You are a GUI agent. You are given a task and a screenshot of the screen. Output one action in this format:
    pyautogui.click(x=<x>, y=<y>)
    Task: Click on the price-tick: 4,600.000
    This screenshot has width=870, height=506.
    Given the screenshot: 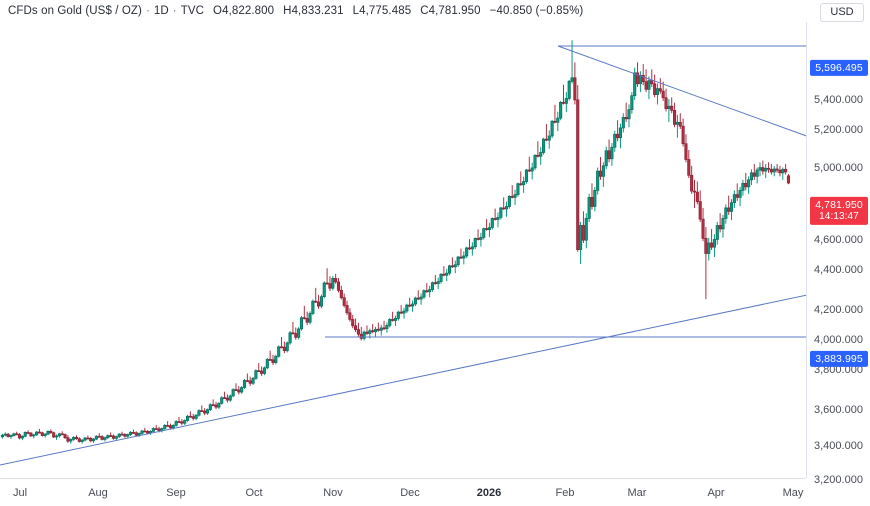 What is the action you would take?
    pyautogui.click(x=838, y=240)
    